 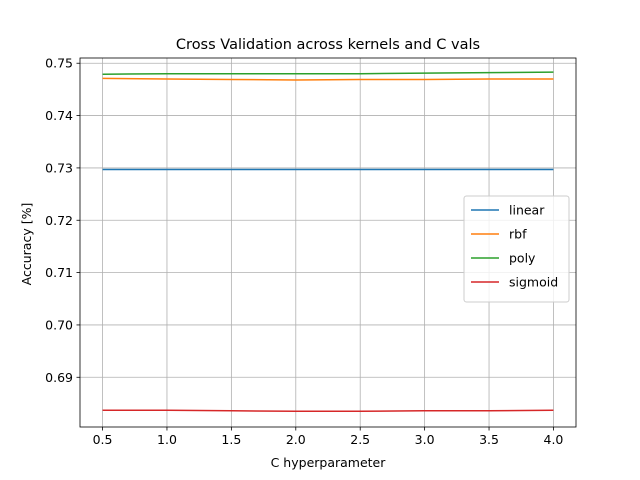 What do you see at coordinates (328, 73) in the screenshot?
I see `series-line-poly` at bounding box center [328, 73].